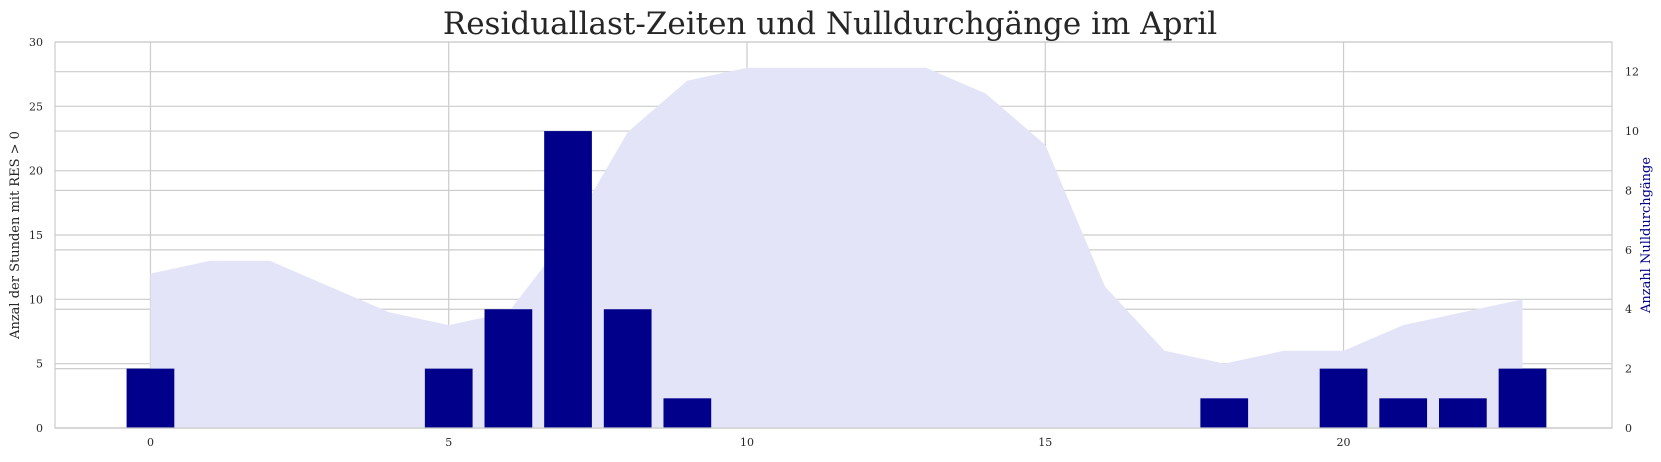 The width and height of the screenshot is (1661, 462). What do you see at coordinates (1045, 442) in the screenshot?
I see `x-tick-label: 15` at bounding box center [1045, 442].